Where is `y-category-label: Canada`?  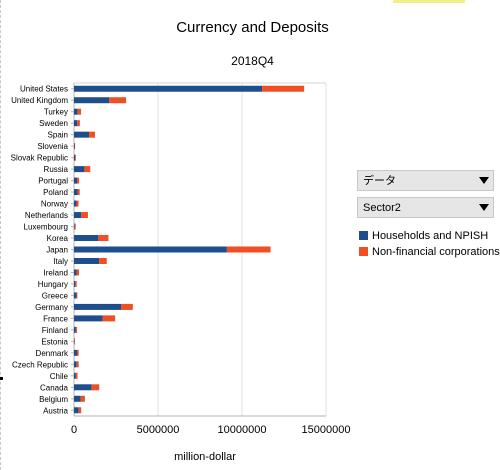 y-category-label: Canada is located at coordinates (54, 387).